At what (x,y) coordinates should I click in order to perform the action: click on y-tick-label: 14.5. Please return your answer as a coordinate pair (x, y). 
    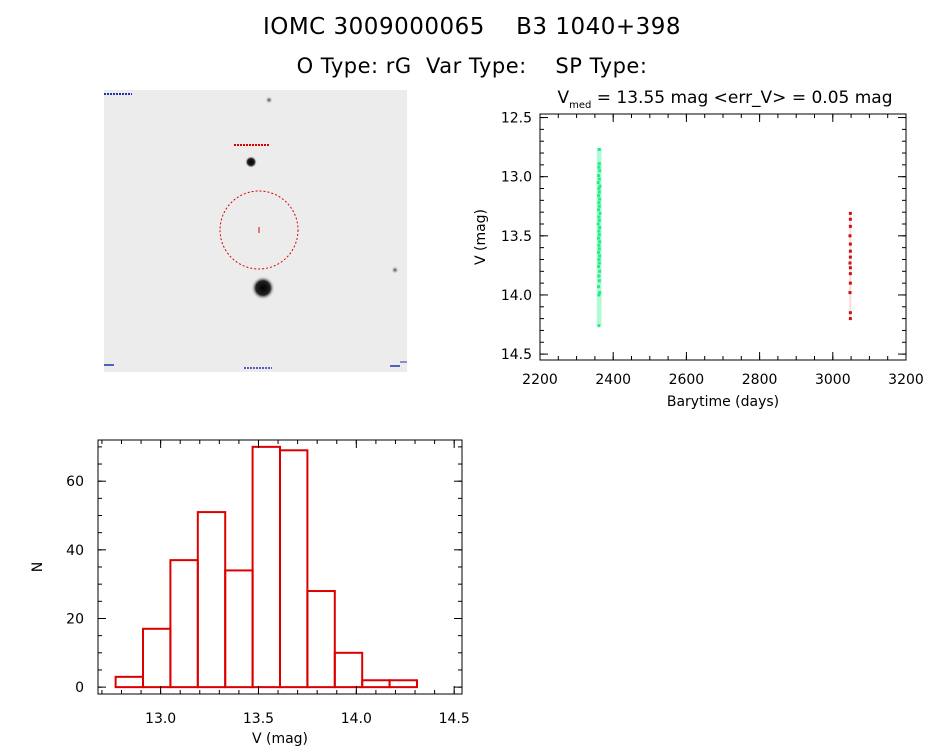
    Looking at the image, I should click on (516, 355).